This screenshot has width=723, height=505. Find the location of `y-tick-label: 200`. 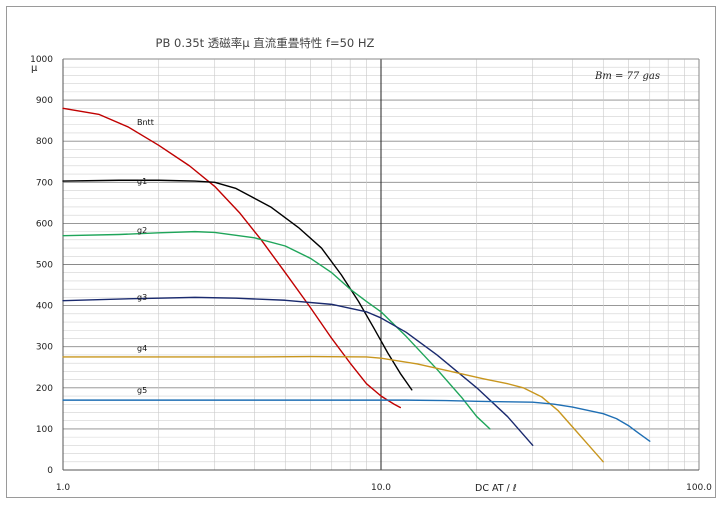

y-tick-label: 200 is located at coordinates (44, 389).